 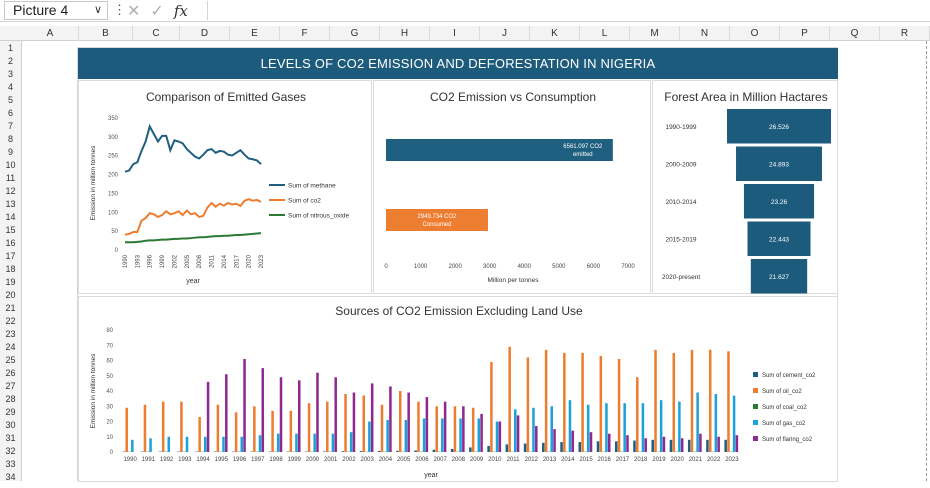 I want to click on row-header-5: 5, so click(x=10, y=100).